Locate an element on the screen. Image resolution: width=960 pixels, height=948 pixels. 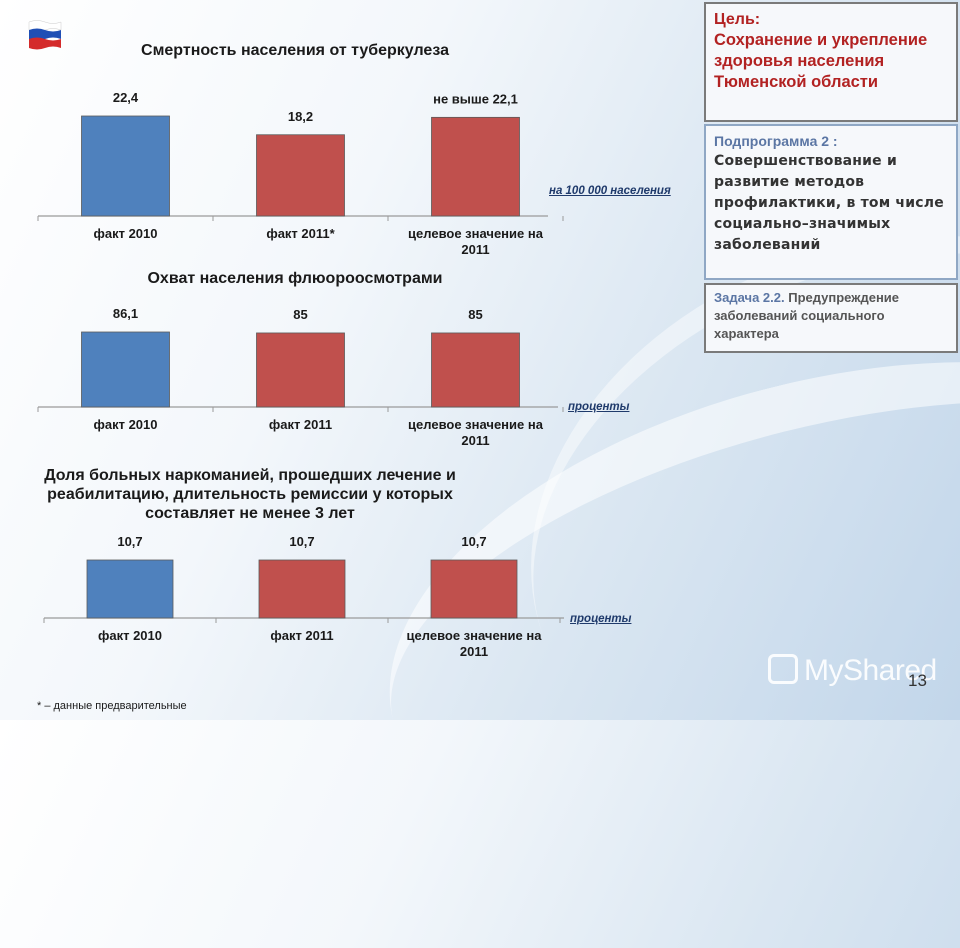
watermark: MyShared is located at coordinates (852, 671).